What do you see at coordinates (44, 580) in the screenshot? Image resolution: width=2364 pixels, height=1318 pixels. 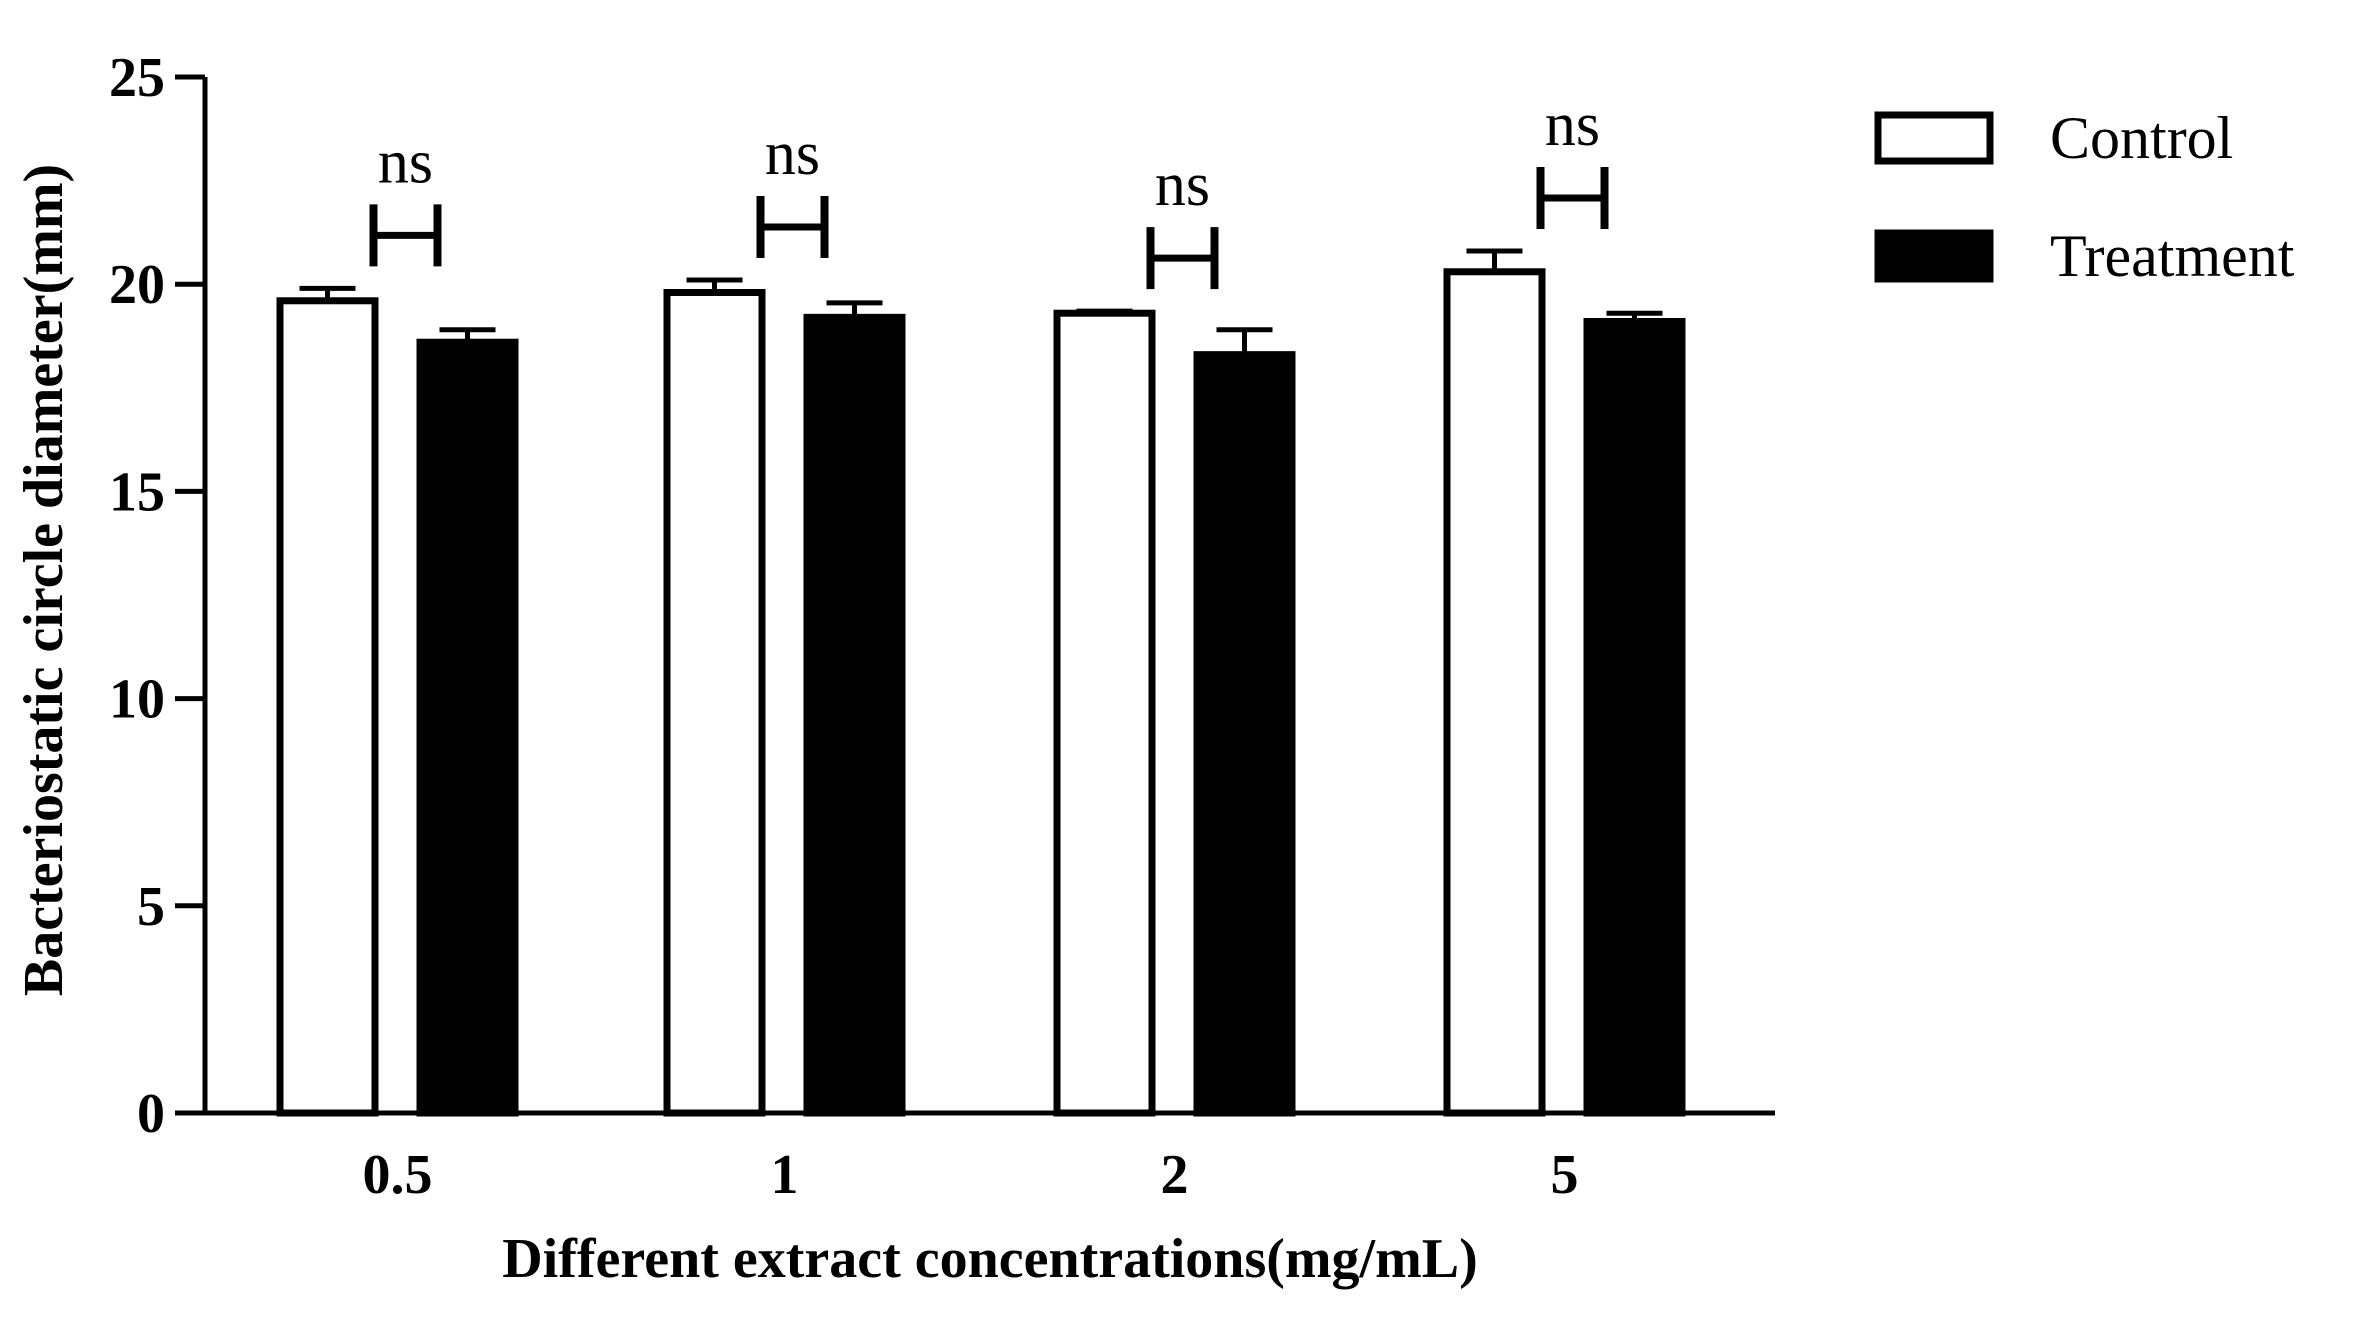 I see `y-axis-title: Bacteriostatic circle diameter(mm)` at bounding box center [44, 580].